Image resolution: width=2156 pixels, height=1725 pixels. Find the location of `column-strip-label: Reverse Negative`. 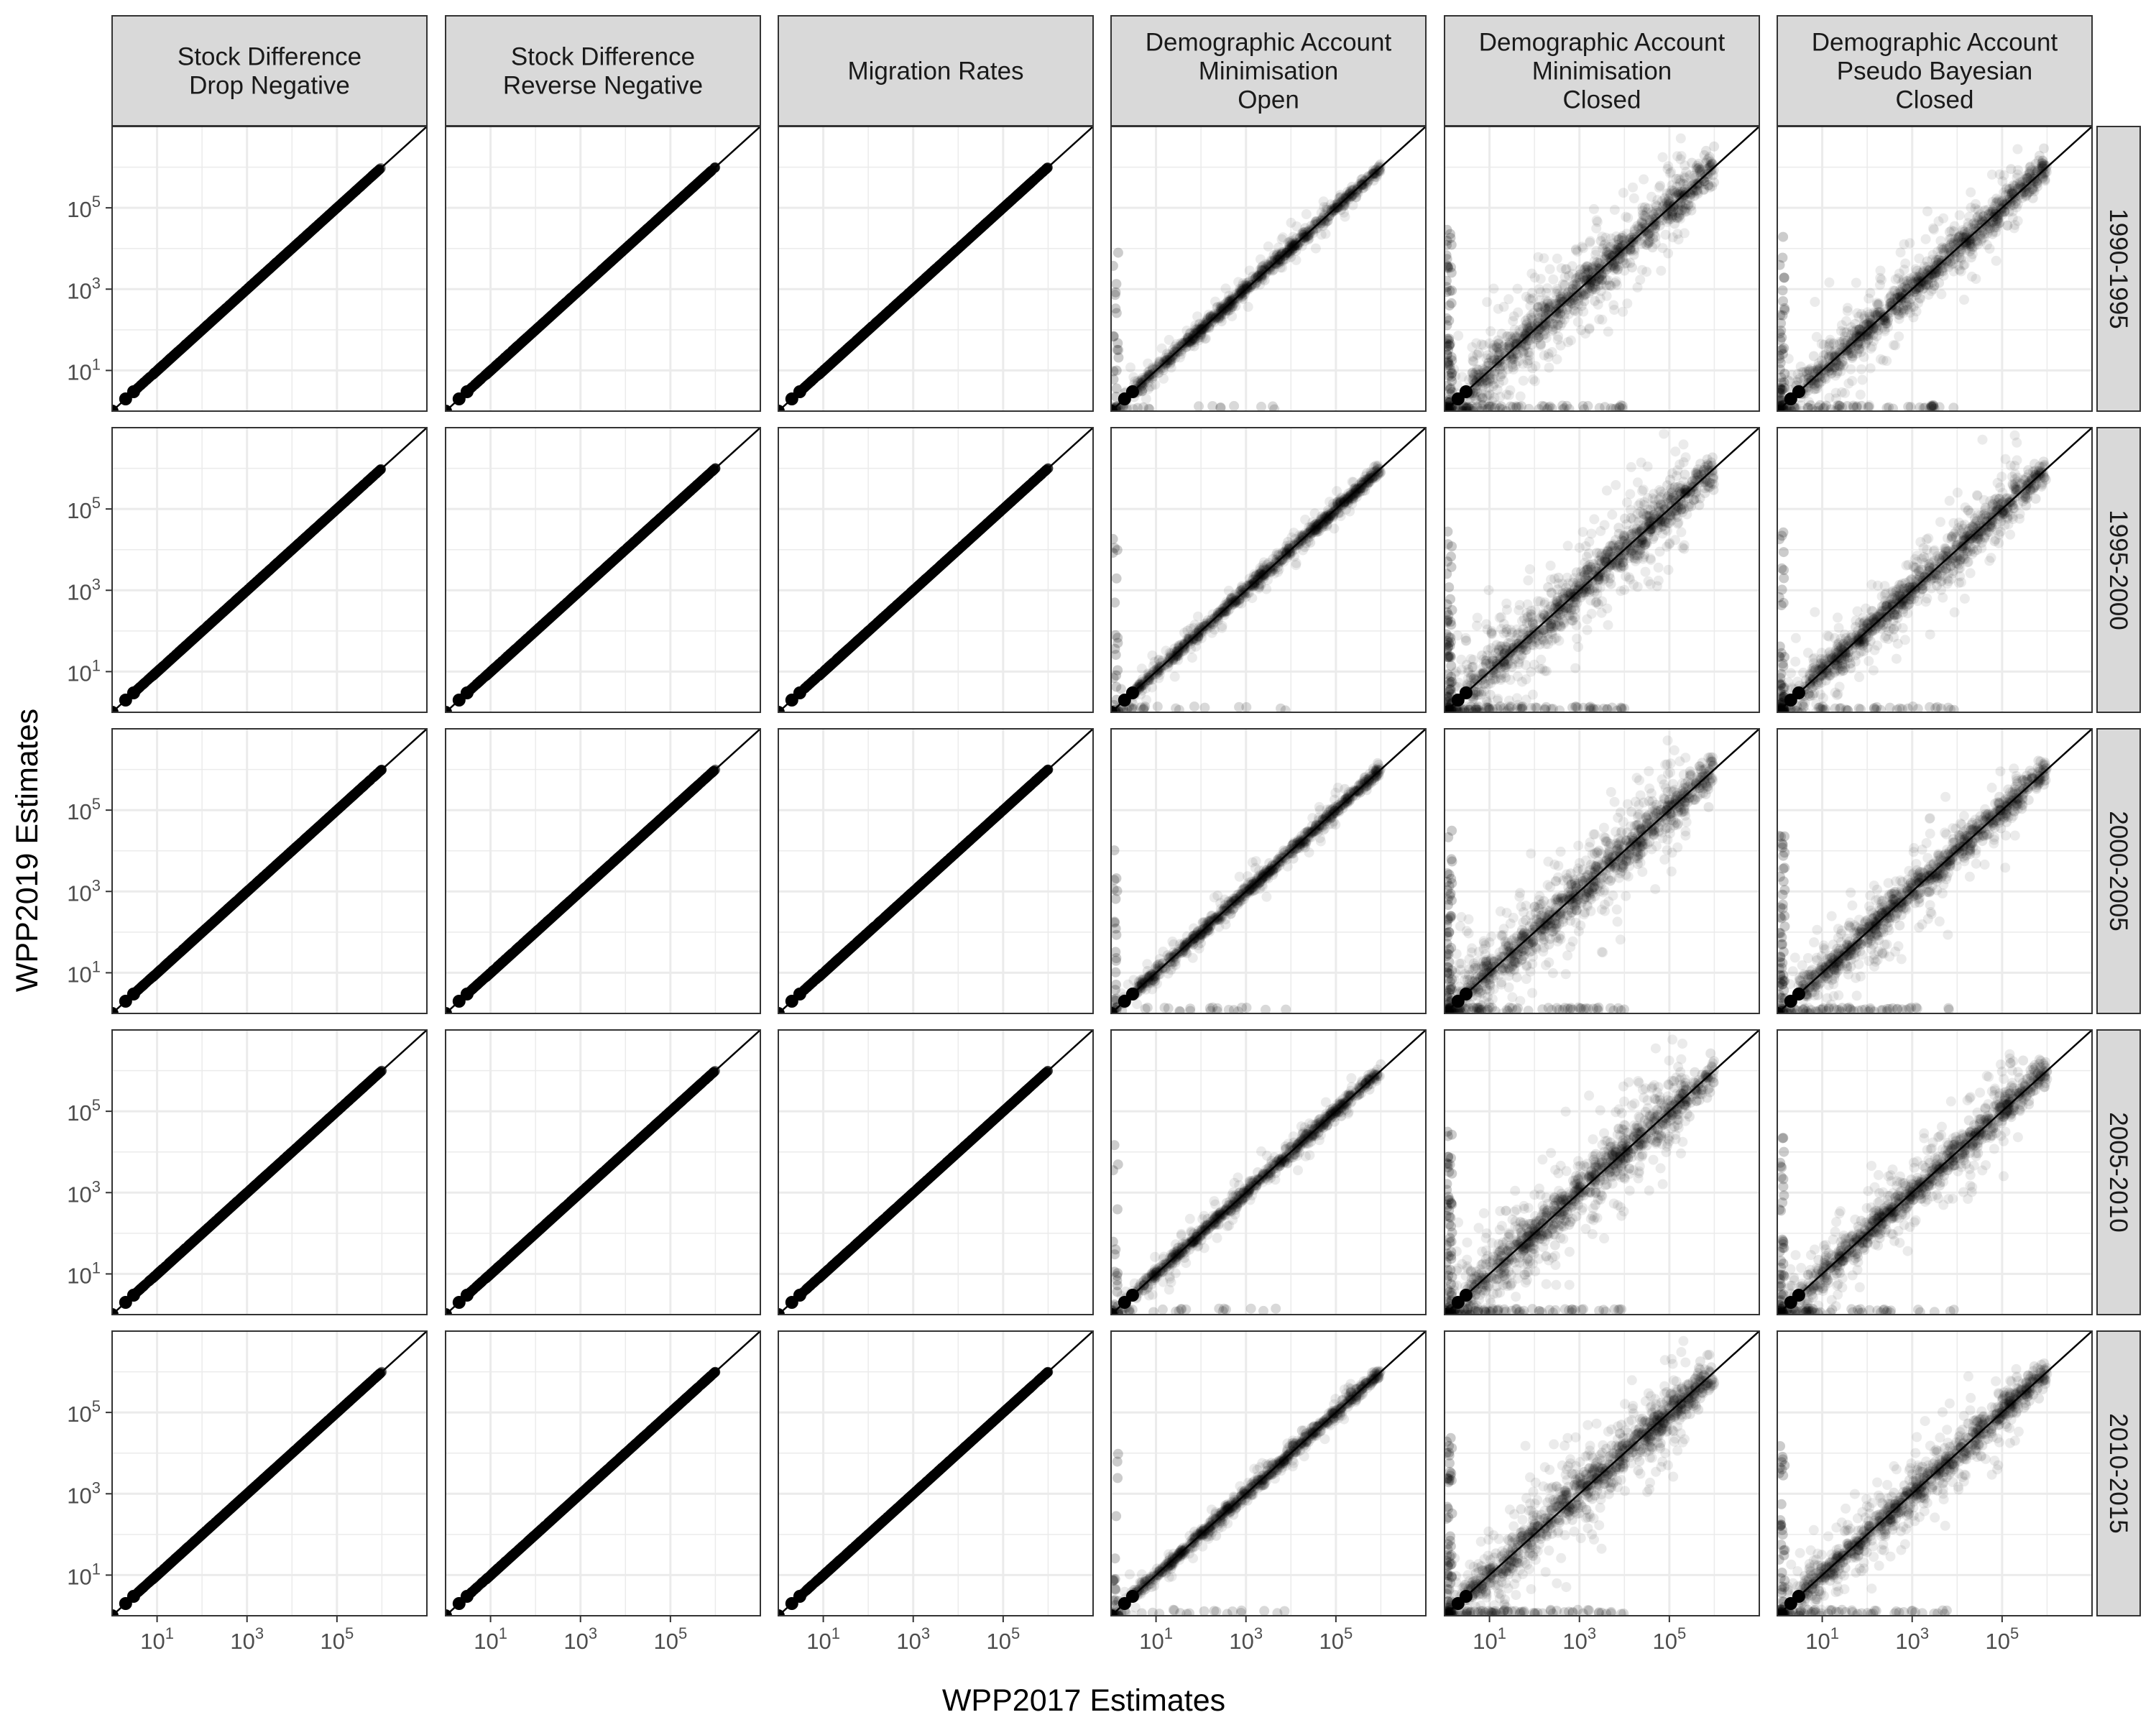

column-strip-label: Reverse Negative is located at coordinates (603, 86).